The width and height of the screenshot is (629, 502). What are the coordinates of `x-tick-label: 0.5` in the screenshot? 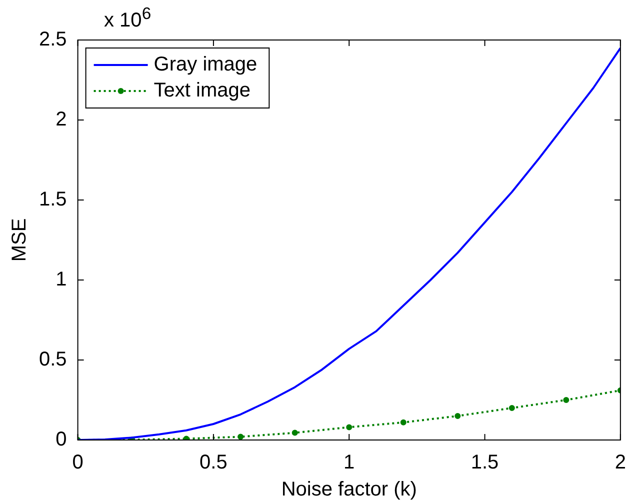 It's located at (214, 463).